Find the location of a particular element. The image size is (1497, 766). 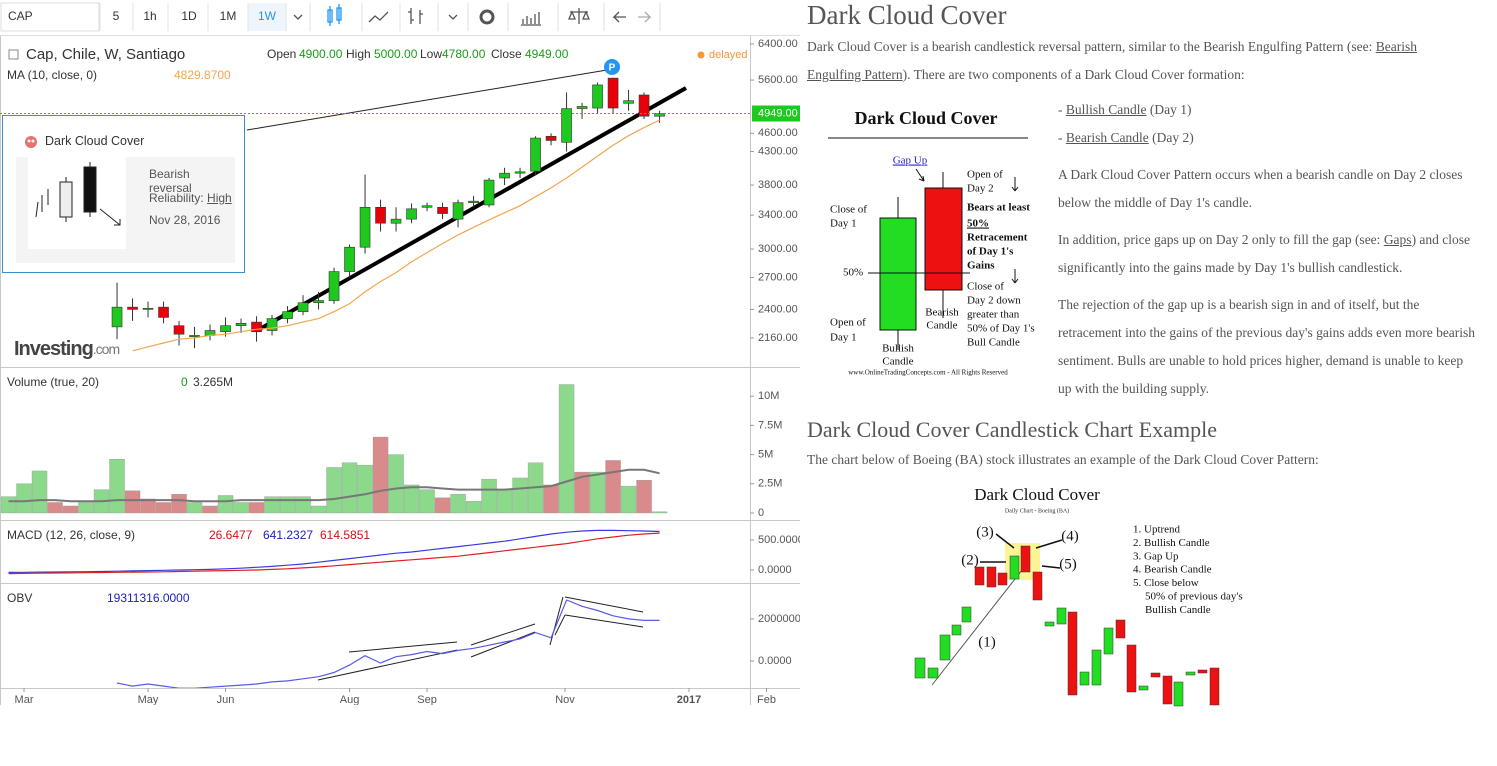

header-label: Open is located at coordinates (281, 54).